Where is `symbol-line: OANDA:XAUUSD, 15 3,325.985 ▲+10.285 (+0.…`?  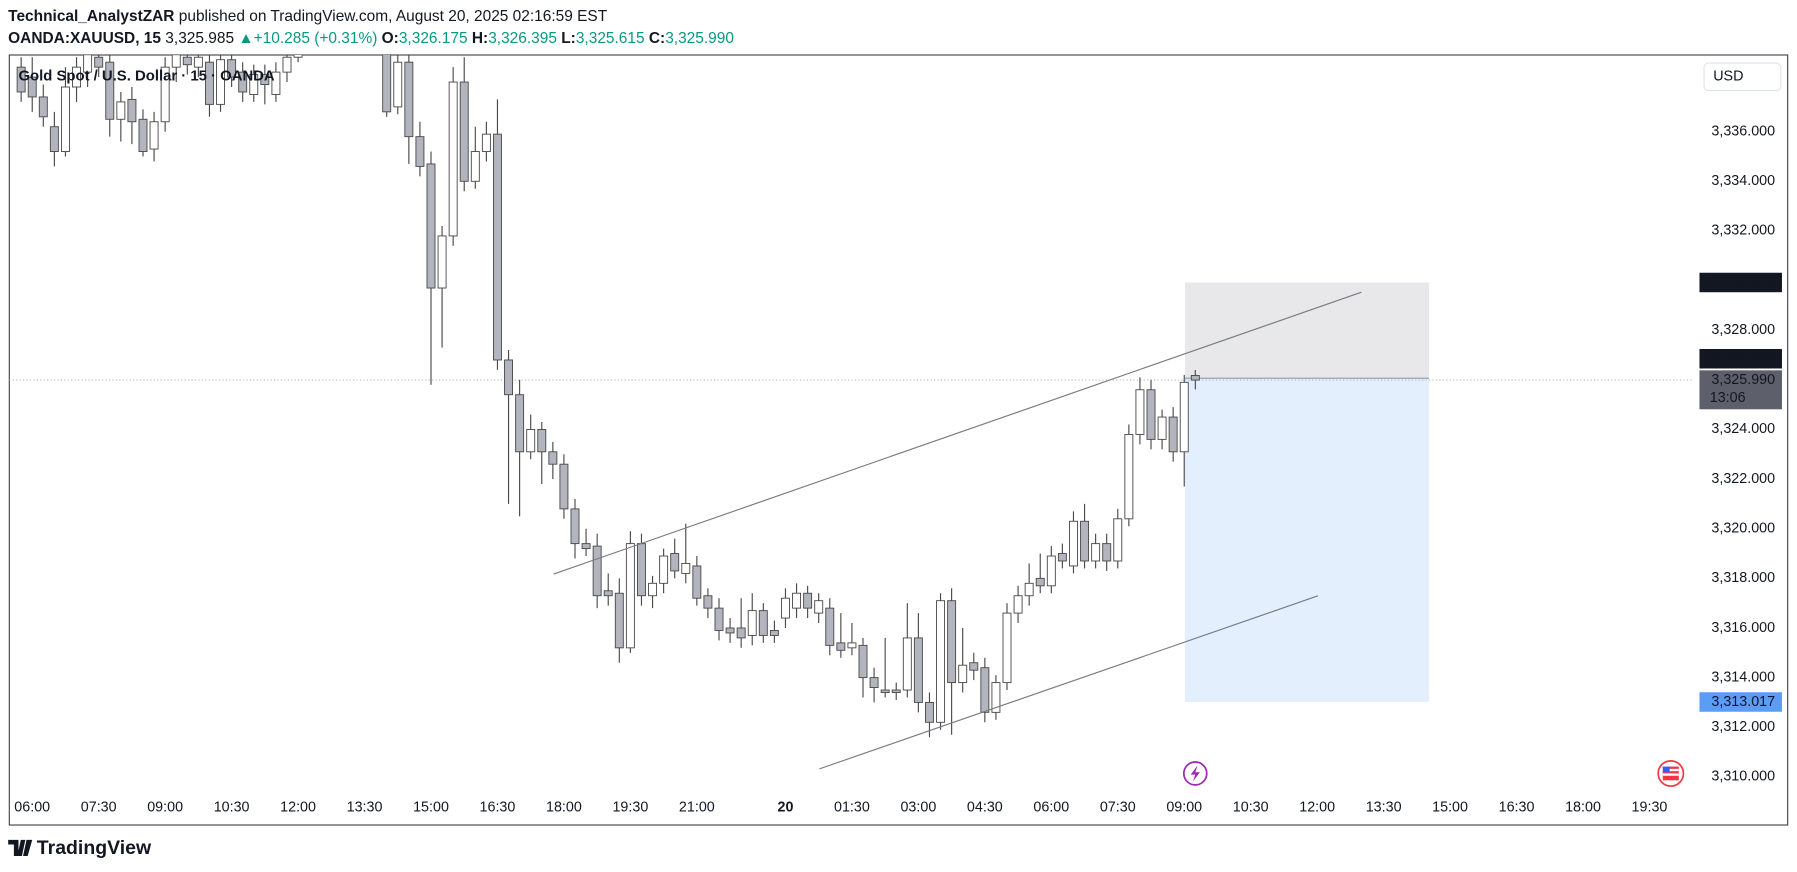
symbol-line: OANDA:XAUUSD, 15 3,325.985 ▲+10.285 (+0.… is located at coordinates (371, 38).